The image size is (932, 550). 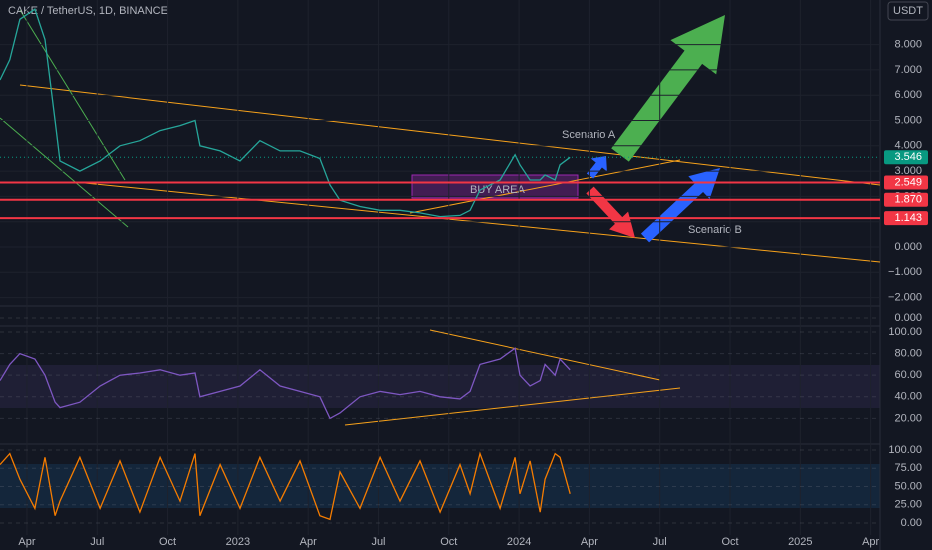 I want to click on y-tick-label: 5.000, so click(x=908, y=120).